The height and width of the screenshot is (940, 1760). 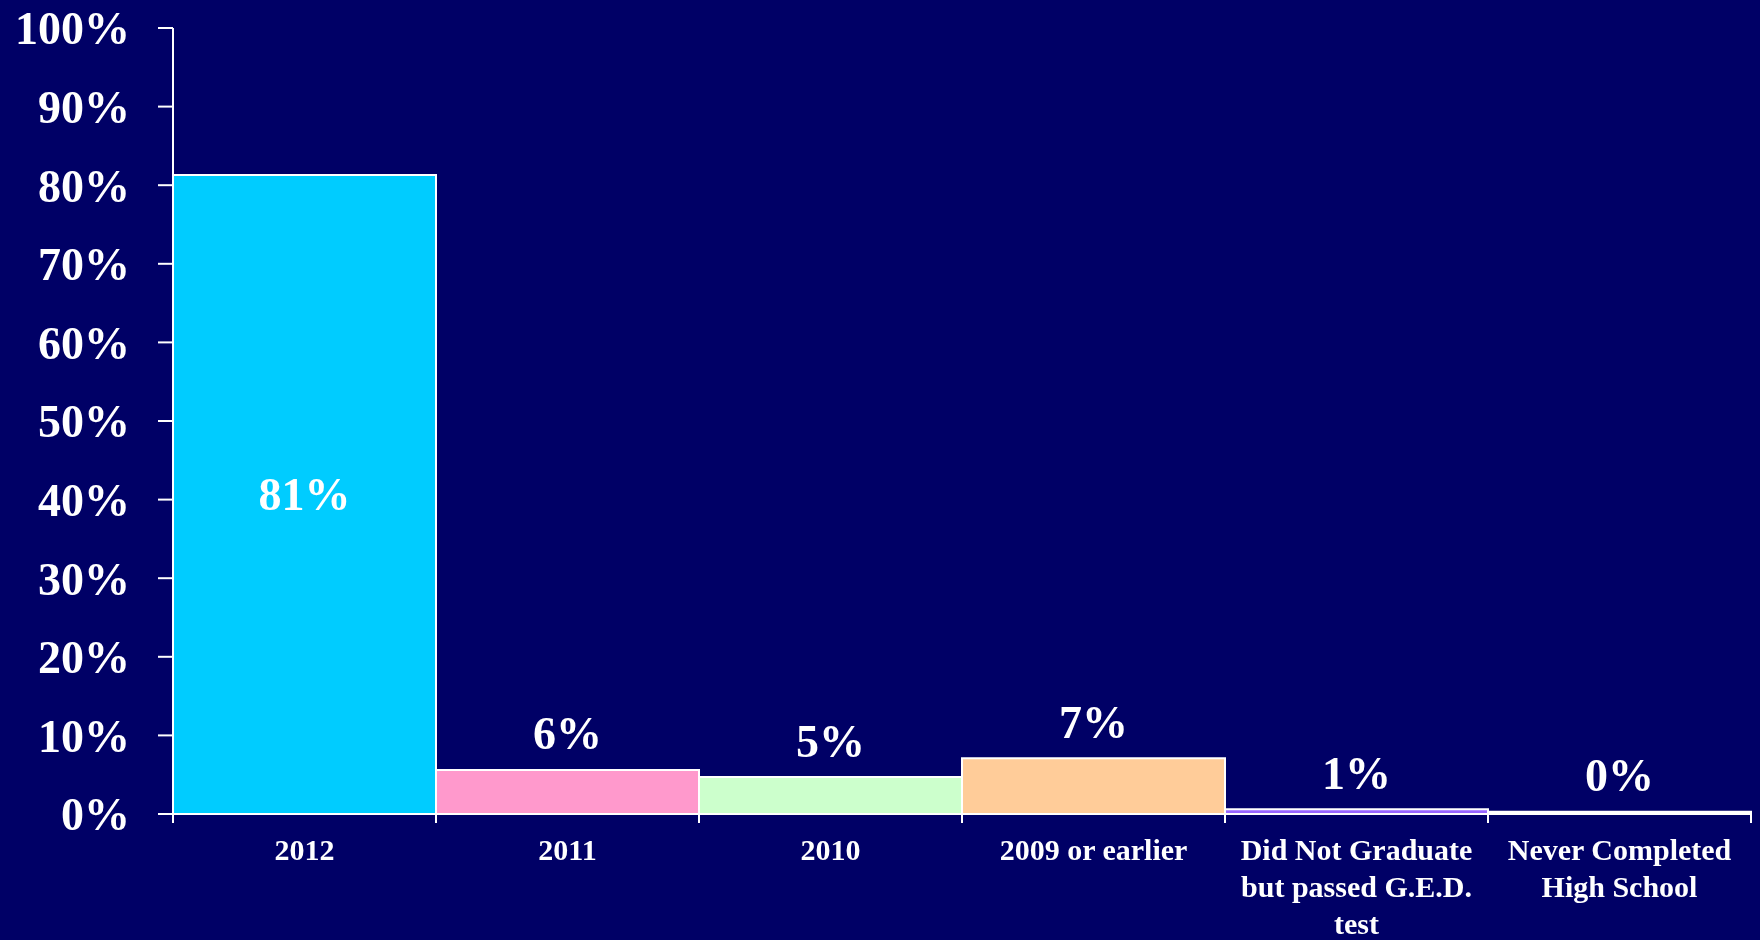 What do you see at coordinates (304, 494) in the screenshot?
I see `data-label: 81%` at bounding box center [304, 494].